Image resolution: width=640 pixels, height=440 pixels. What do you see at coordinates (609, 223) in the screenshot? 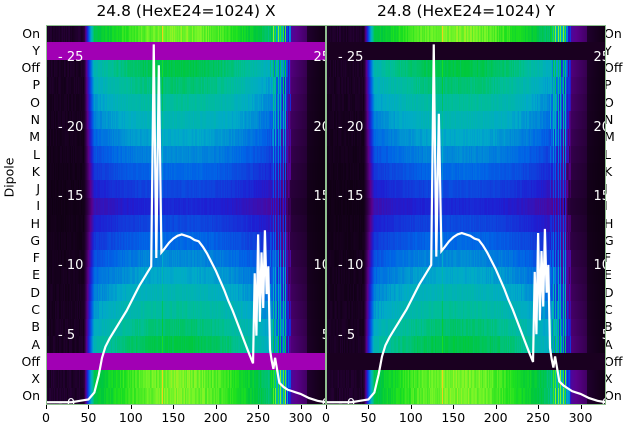
I see `category-tick-h-11: H` at bounding box center [609, 223].